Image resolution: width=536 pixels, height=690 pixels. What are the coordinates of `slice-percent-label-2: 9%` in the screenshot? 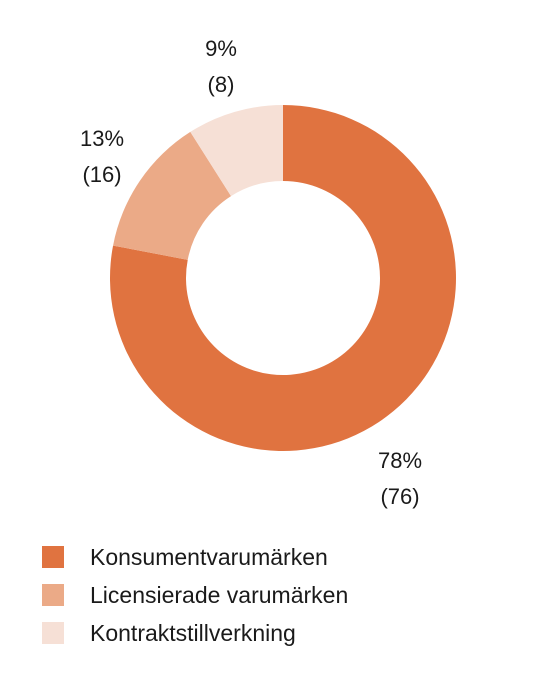 It's located at (221, 48).